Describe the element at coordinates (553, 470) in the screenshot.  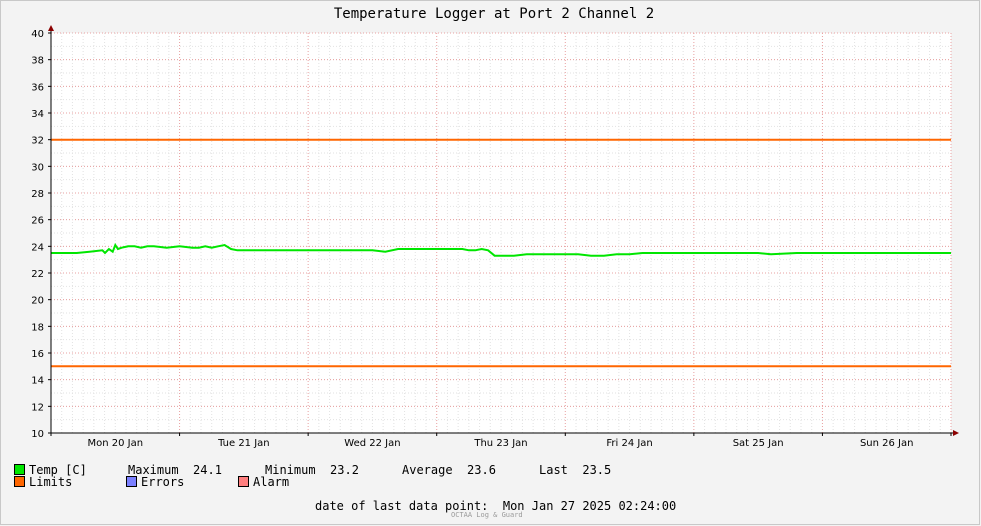
I see `last-label: Last` at that location.